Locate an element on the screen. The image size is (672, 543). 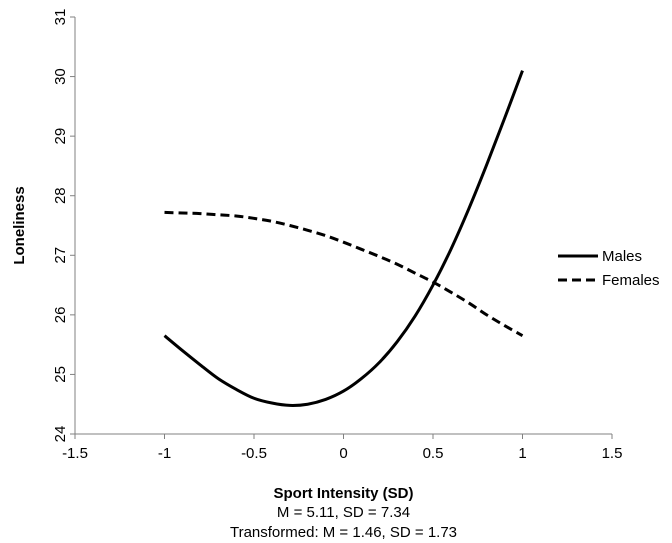
x-tick-label: 0 is located at coordinates (343, 453).